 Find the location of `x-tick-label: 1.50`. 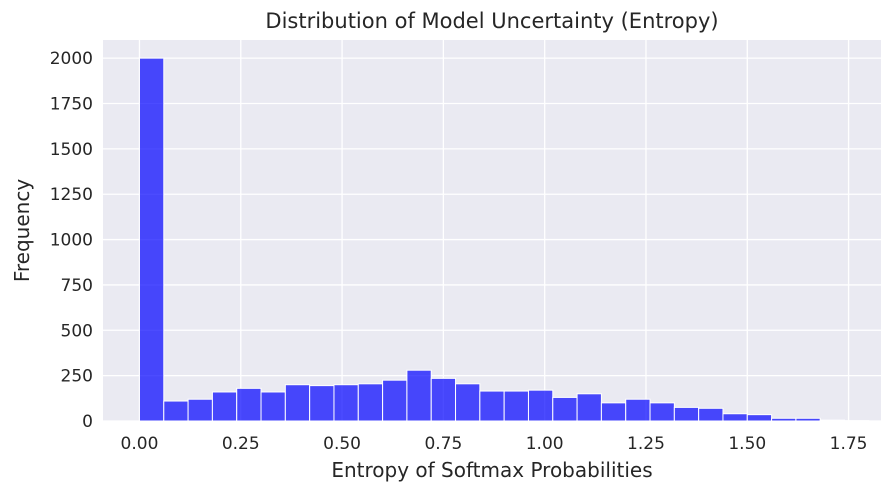

x-tick-label: 1.50 is located at coordinates (747, 444).